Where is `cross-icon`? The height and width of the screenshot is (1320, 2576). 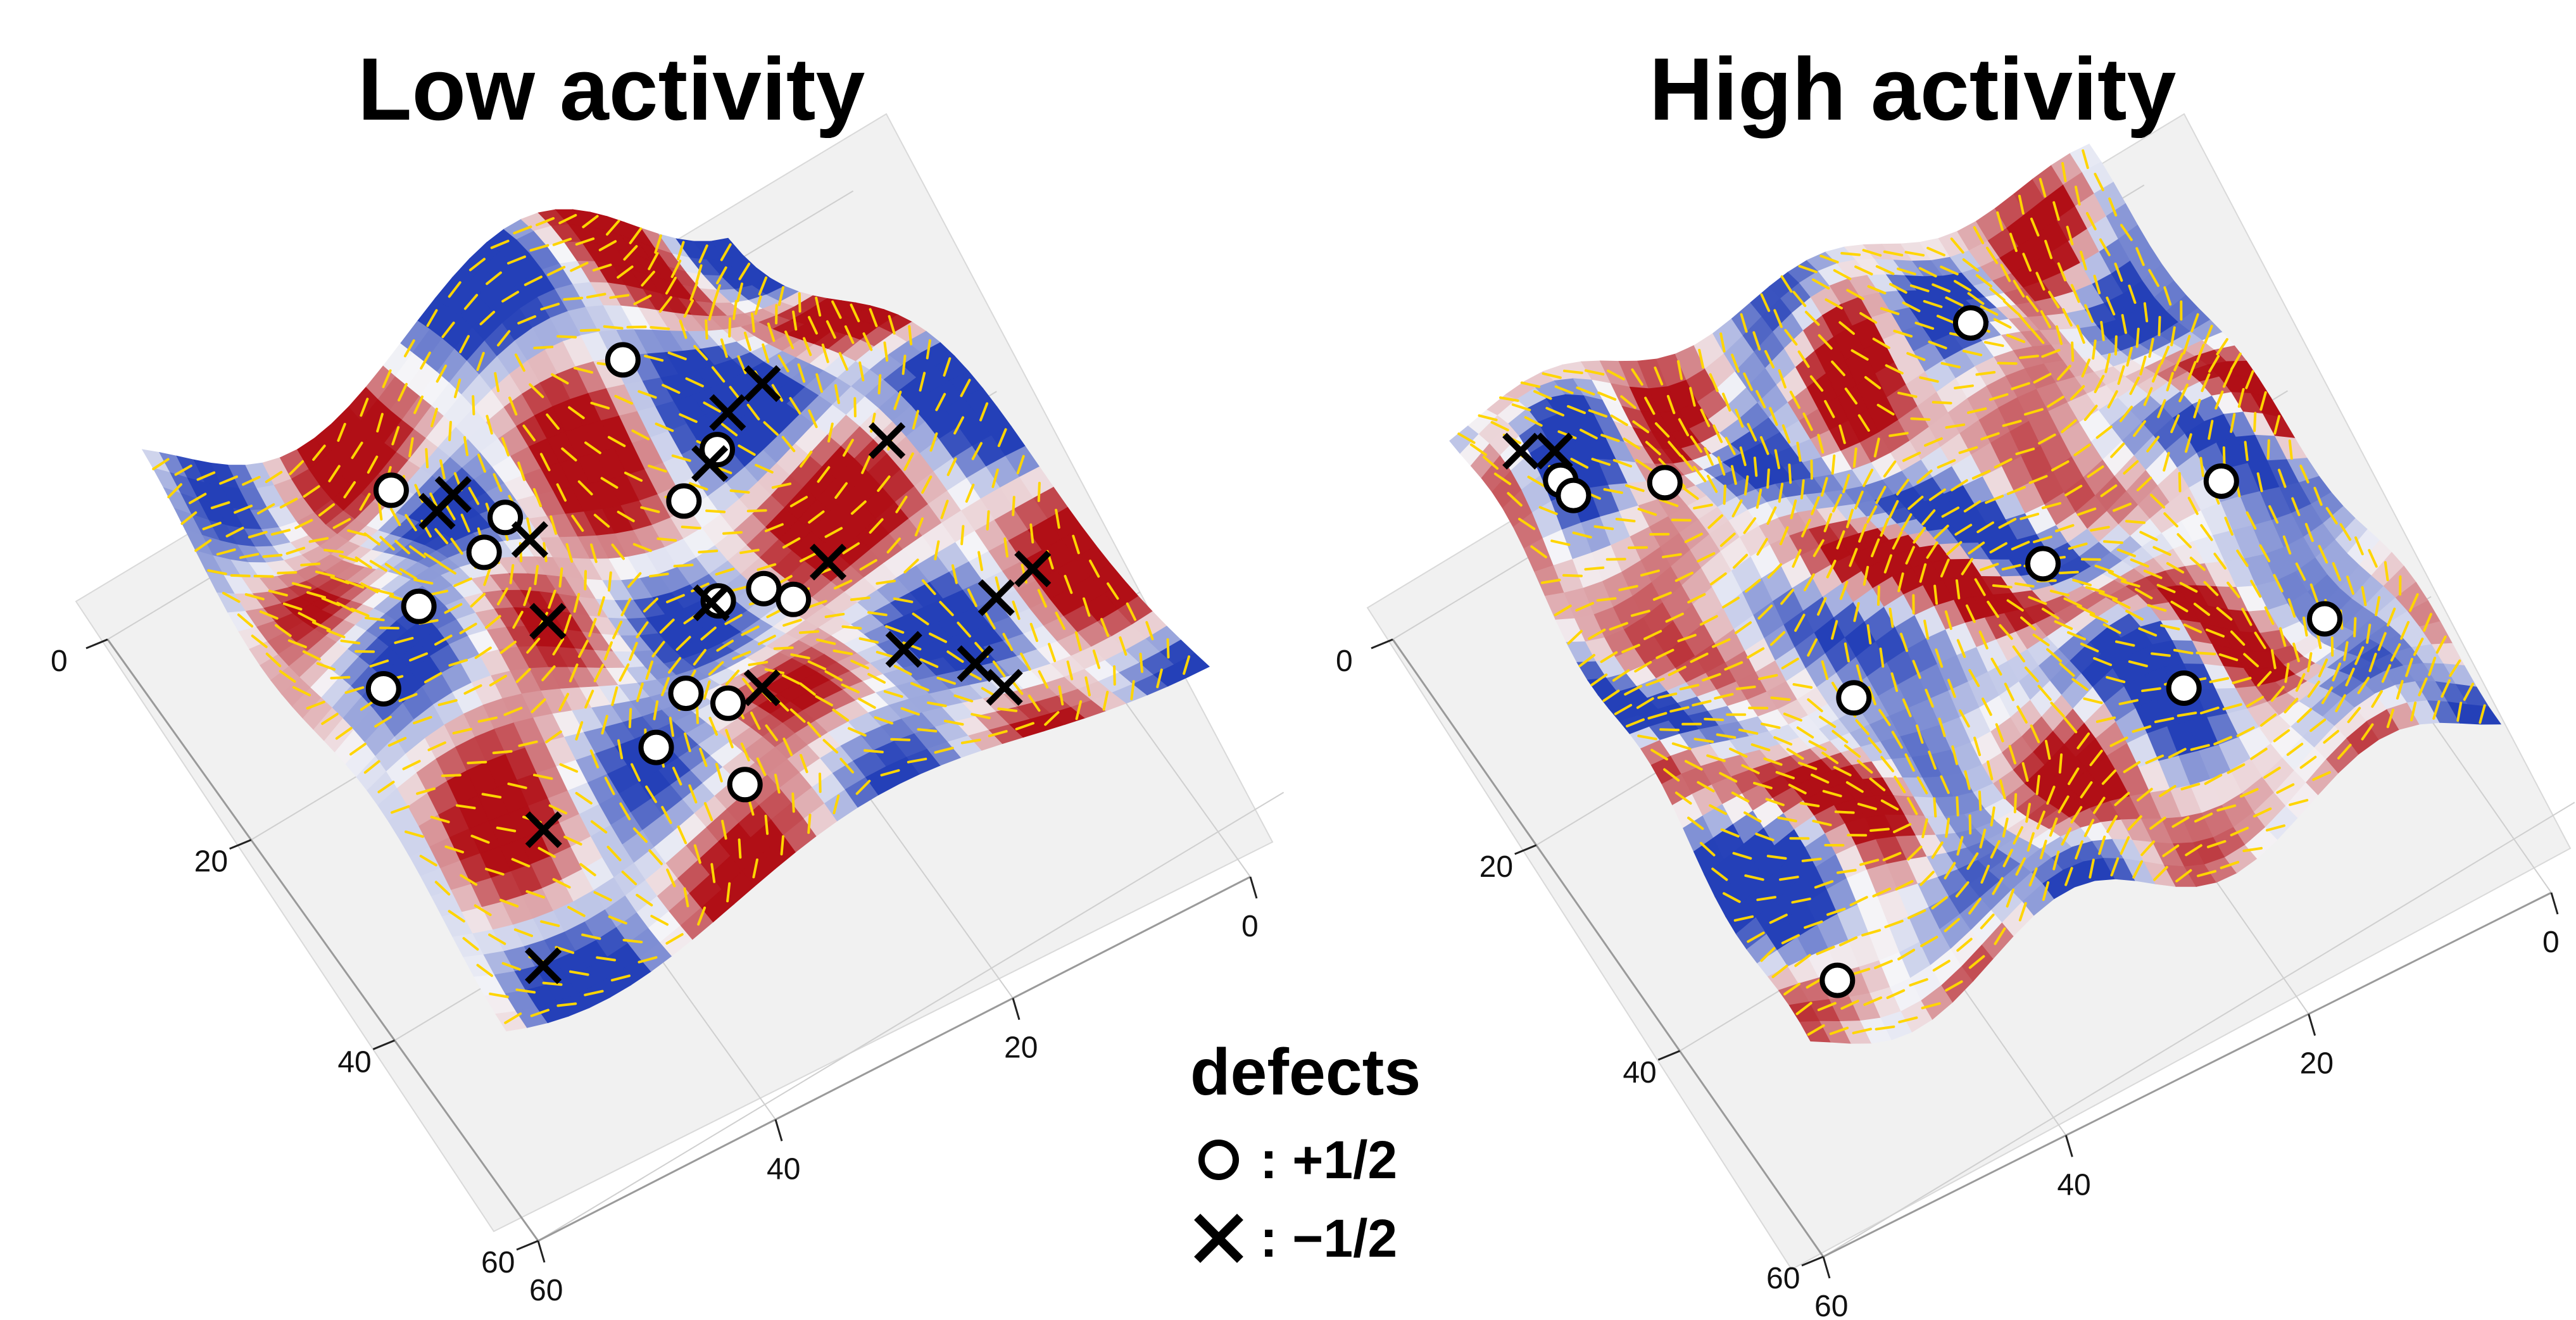 cross-icon is located at coordinates (1218, 1238).